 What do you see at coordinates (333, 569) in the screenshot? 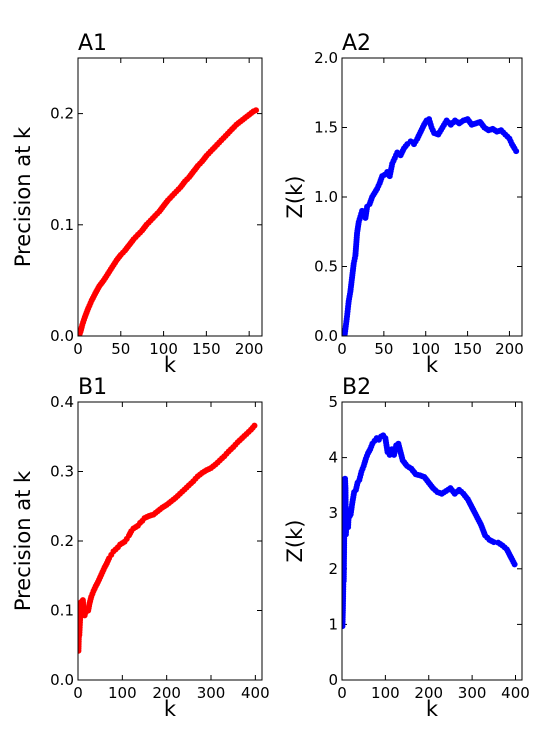
I see `y-tick-label: 2` at bounding box center [333, 569].